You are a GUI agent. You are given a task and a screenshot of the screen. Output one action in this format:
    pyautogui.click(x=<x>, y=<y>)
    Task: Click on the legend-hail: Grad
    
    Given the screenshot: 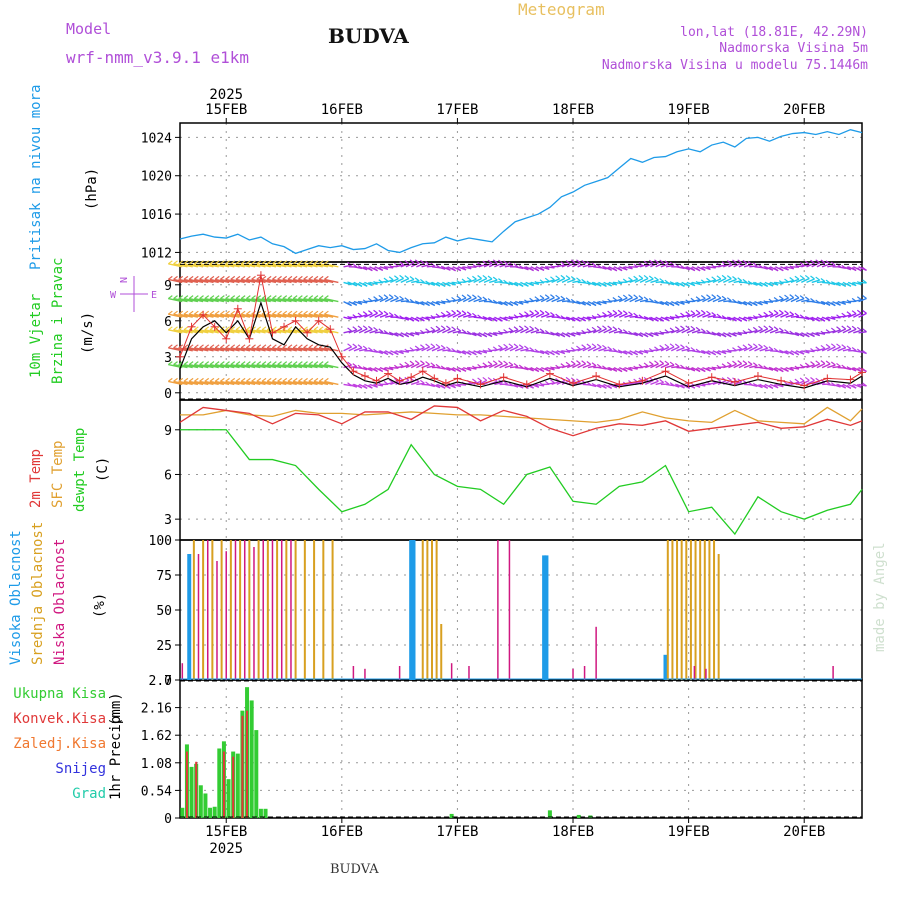 What is the action you would take?
    pyautogui.click(x=89, y=794)
    